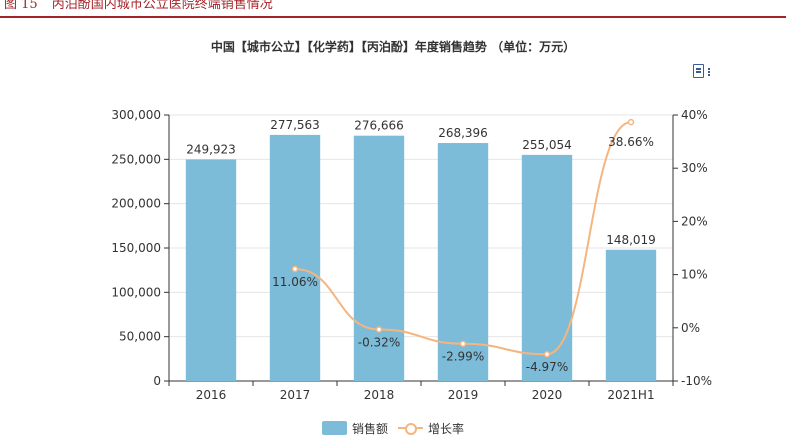 This screenshot has height=447, width=786. Describe the element at coordinates (211, 149) in the screenshot. I see `bar-value-label: 249,923` at that location.